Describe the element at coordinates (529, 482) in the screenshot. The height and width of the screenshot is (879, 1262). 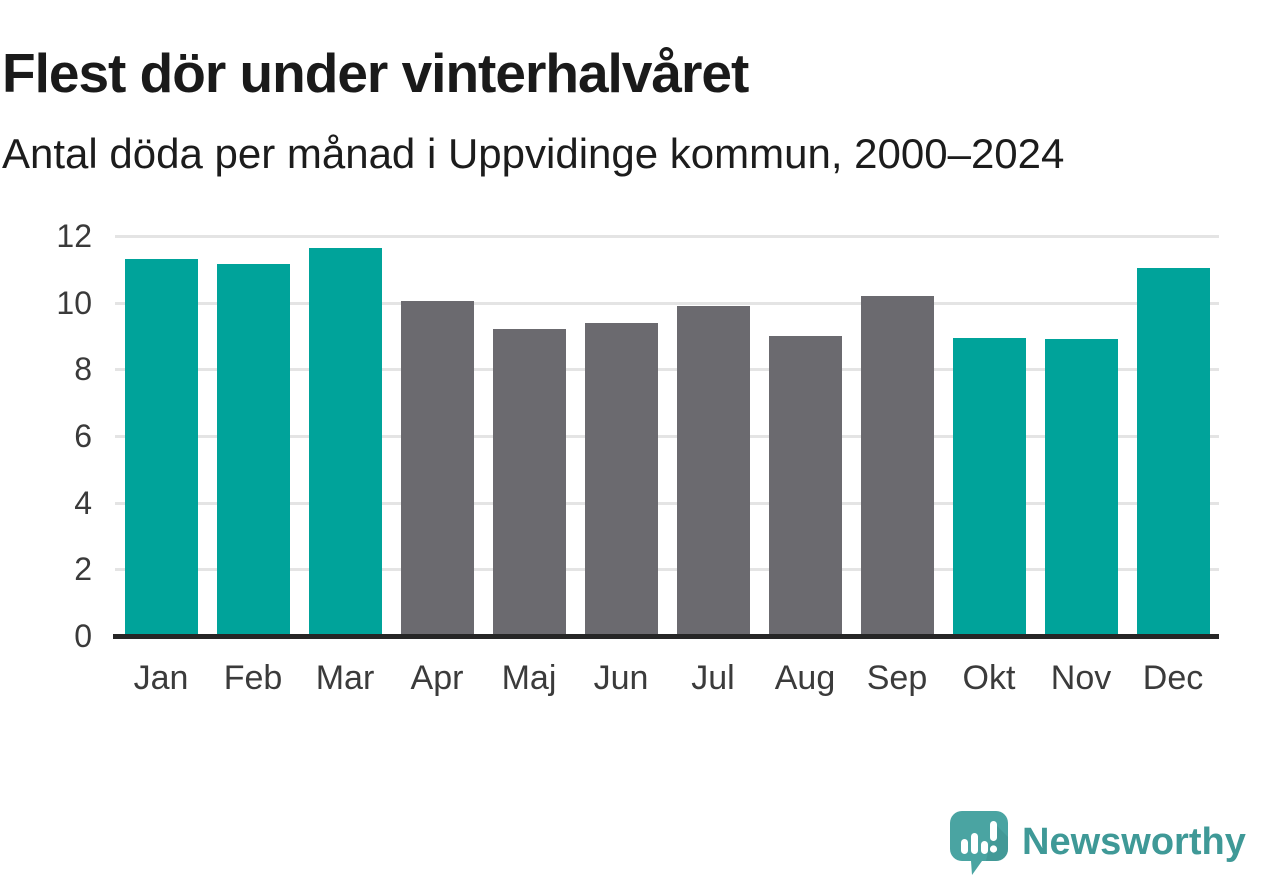
I see `bar-maj` at that location.